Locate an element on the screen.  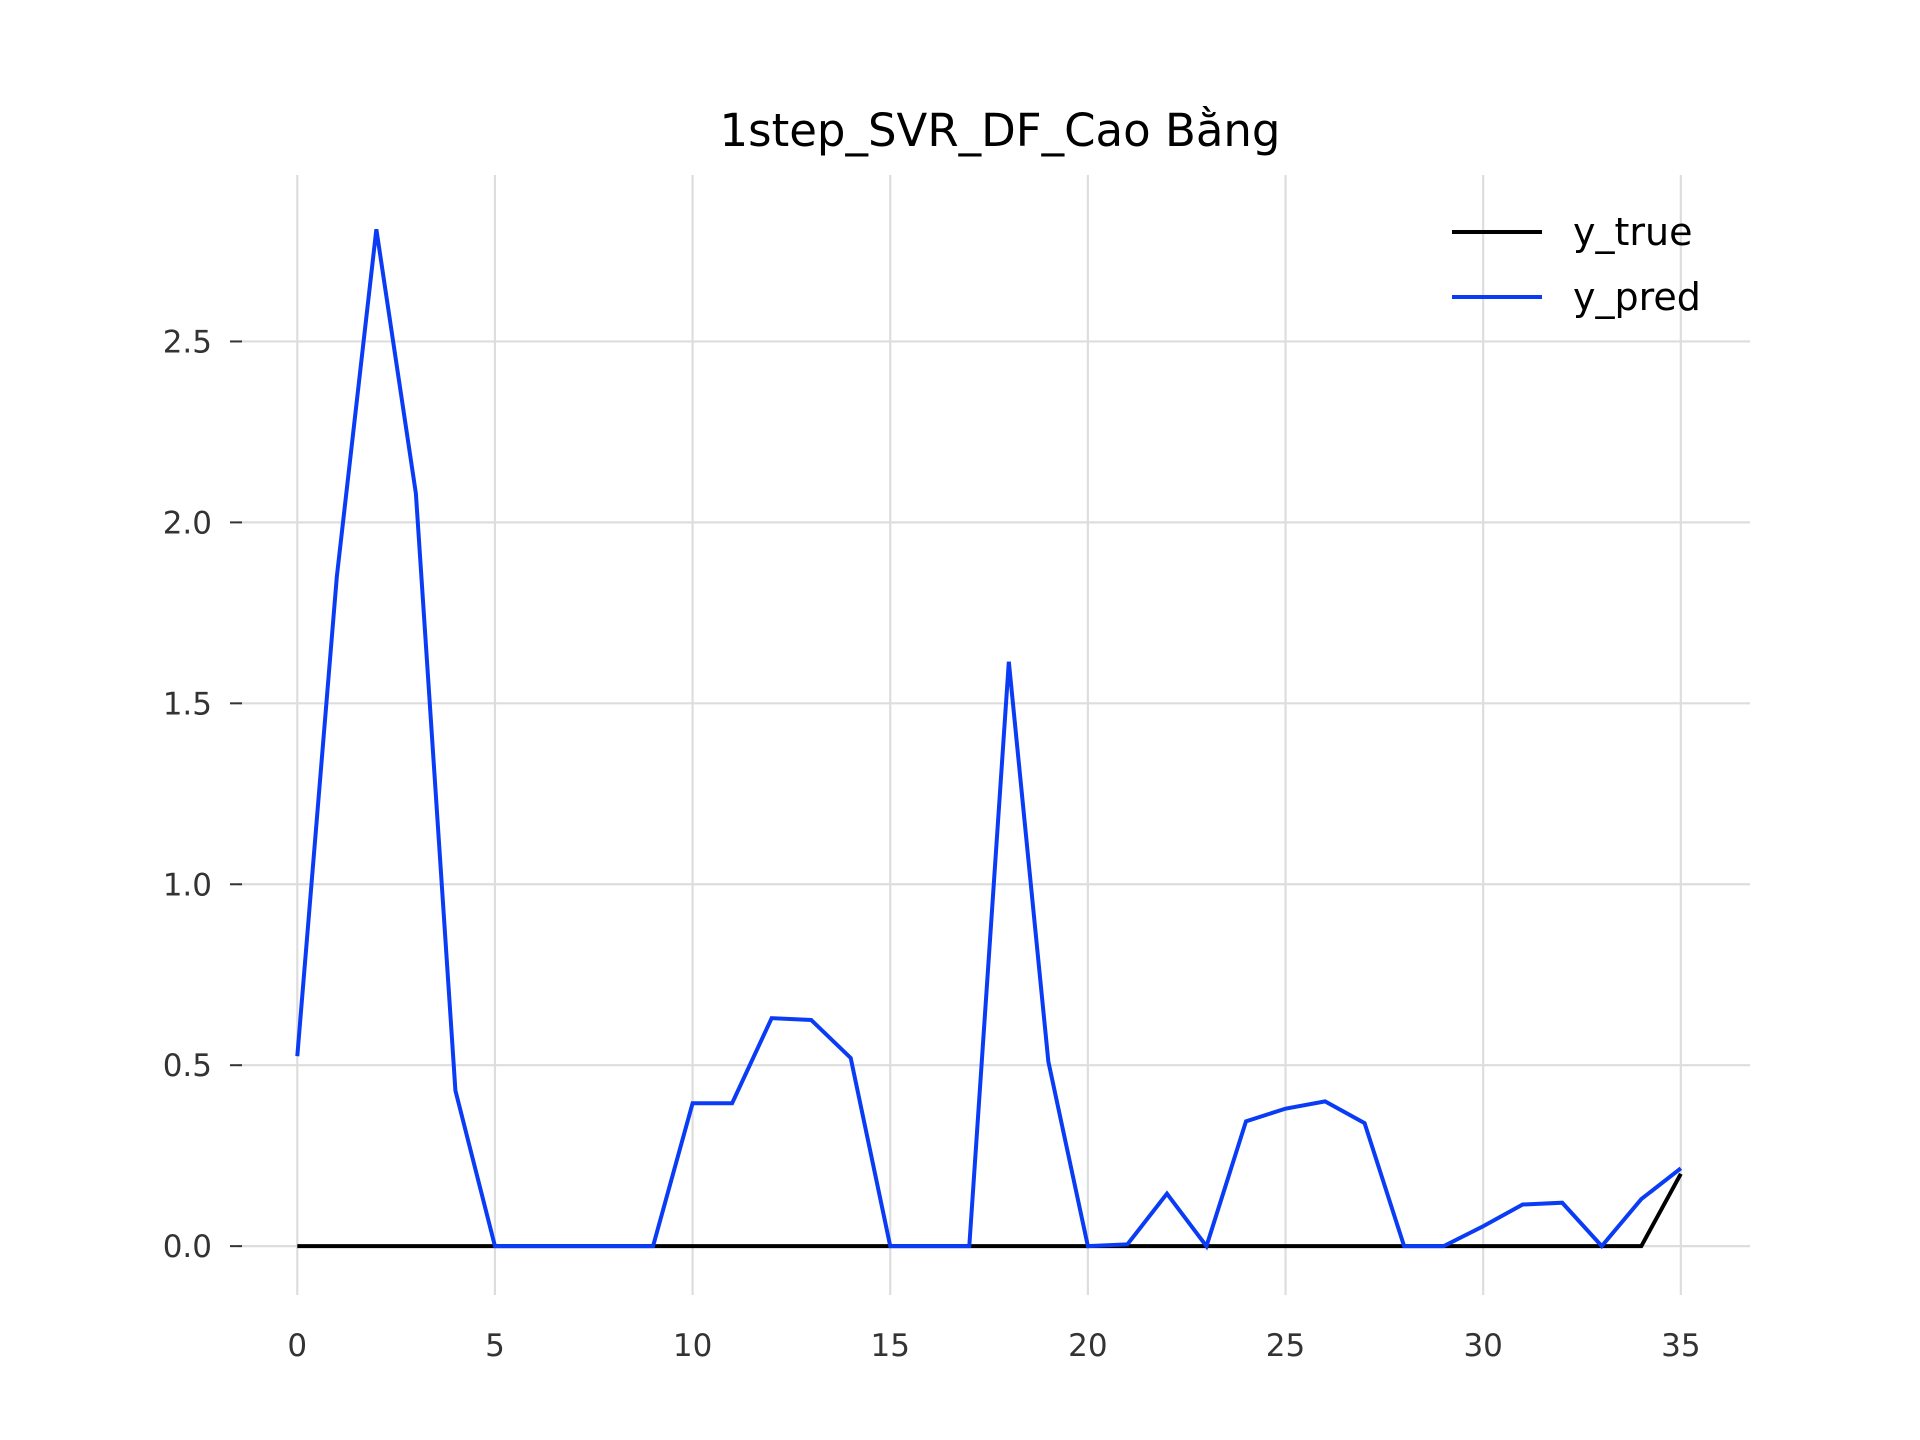
series-line-y-true is located at coordinates (990, 1210).